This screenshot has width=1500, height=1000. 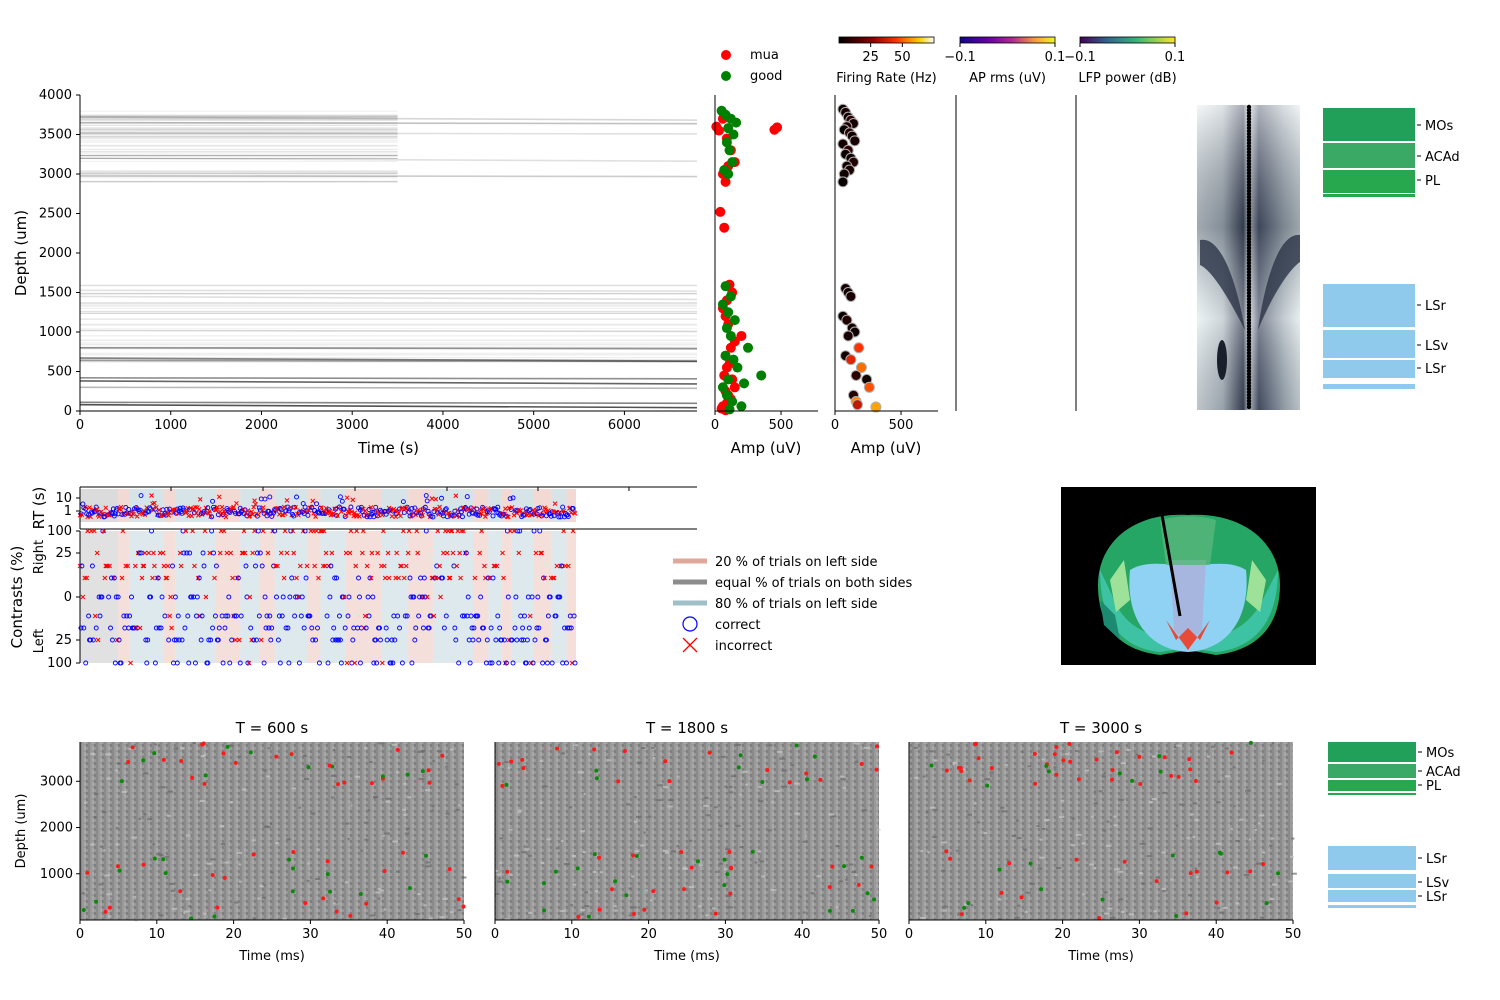 I want to click on raster-x-tick-label: 6000, so click(x=624, y=425).